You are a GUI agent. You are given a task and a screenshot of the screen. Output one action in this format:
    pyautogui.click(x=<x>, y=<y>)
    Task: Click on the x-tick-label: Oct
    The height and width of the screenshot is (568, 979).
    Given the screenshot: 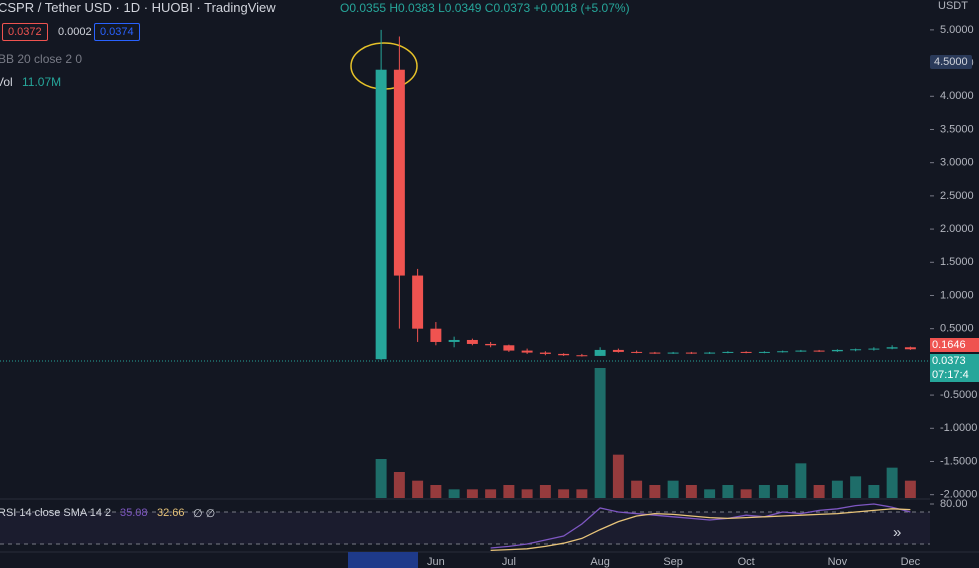 What is the action you would take?
    pyautogui.click(x=746, y=562)
    